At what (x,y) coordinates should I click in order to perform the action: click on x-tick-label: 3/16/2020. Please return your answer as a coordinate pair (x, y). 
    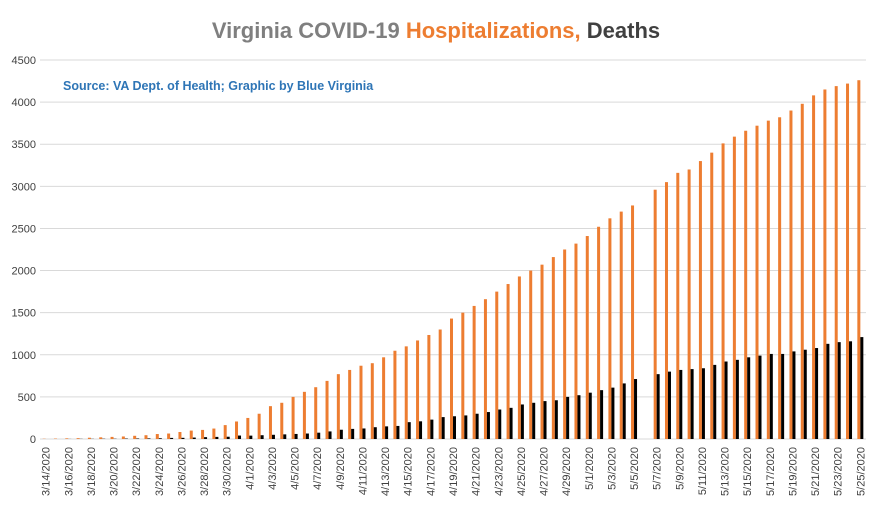
    Looking at the image, I should click on (69, 471).